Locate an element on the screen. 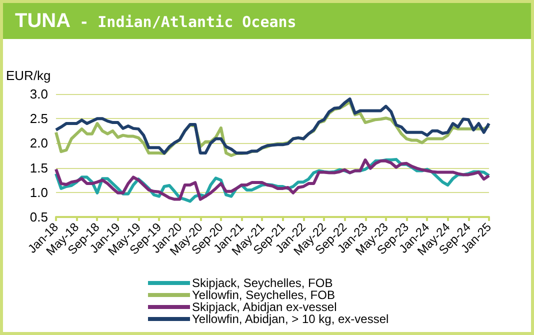 Image resolution: width=534 pixels, height=335 pixels. y-tick-label: 2.0 is located at coordinates (39, 143).